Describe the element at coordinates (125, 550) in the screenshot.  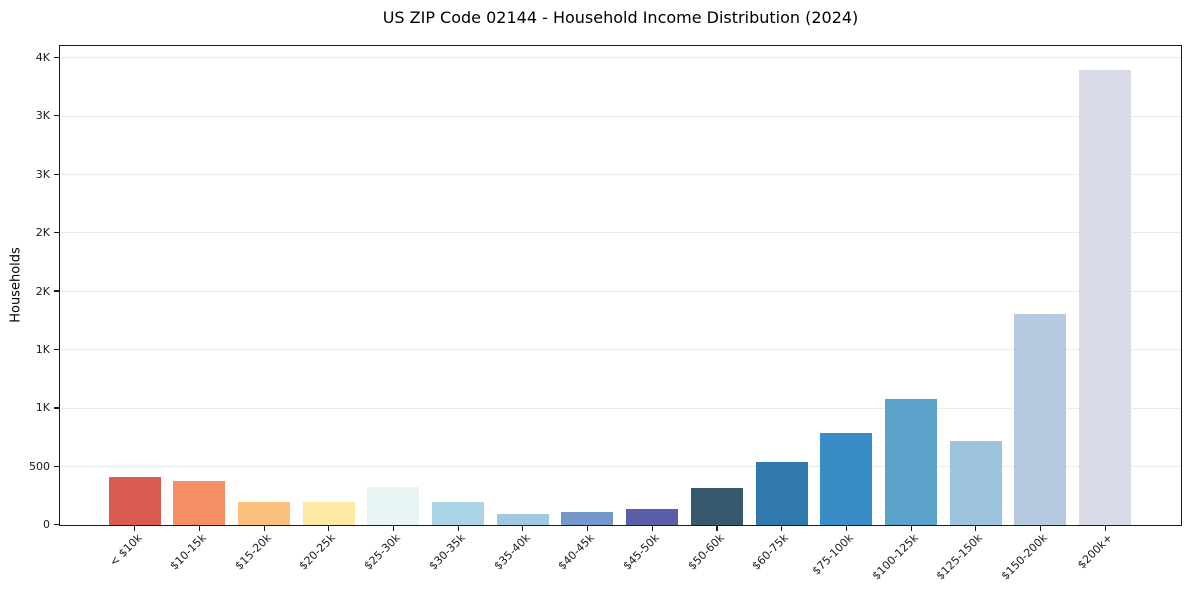
I see `x-tick-label-text: < $10k` at that location.